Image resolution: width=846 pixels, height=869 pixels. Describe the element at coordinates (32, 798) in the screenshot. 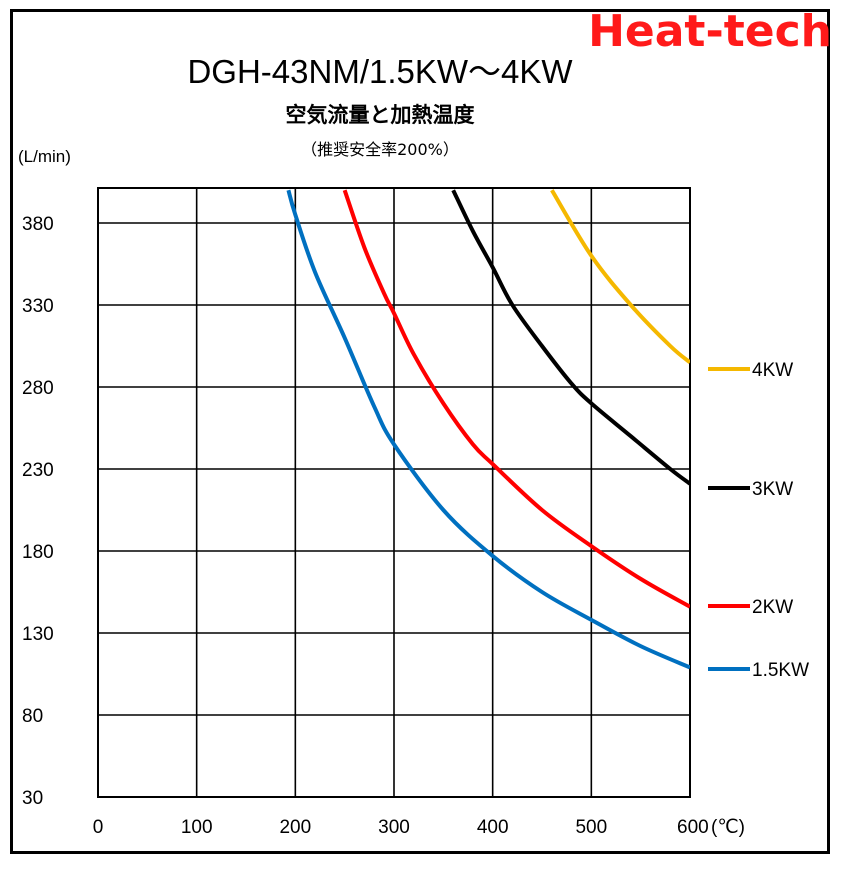

I see `y-tick-label: 30` at that location.